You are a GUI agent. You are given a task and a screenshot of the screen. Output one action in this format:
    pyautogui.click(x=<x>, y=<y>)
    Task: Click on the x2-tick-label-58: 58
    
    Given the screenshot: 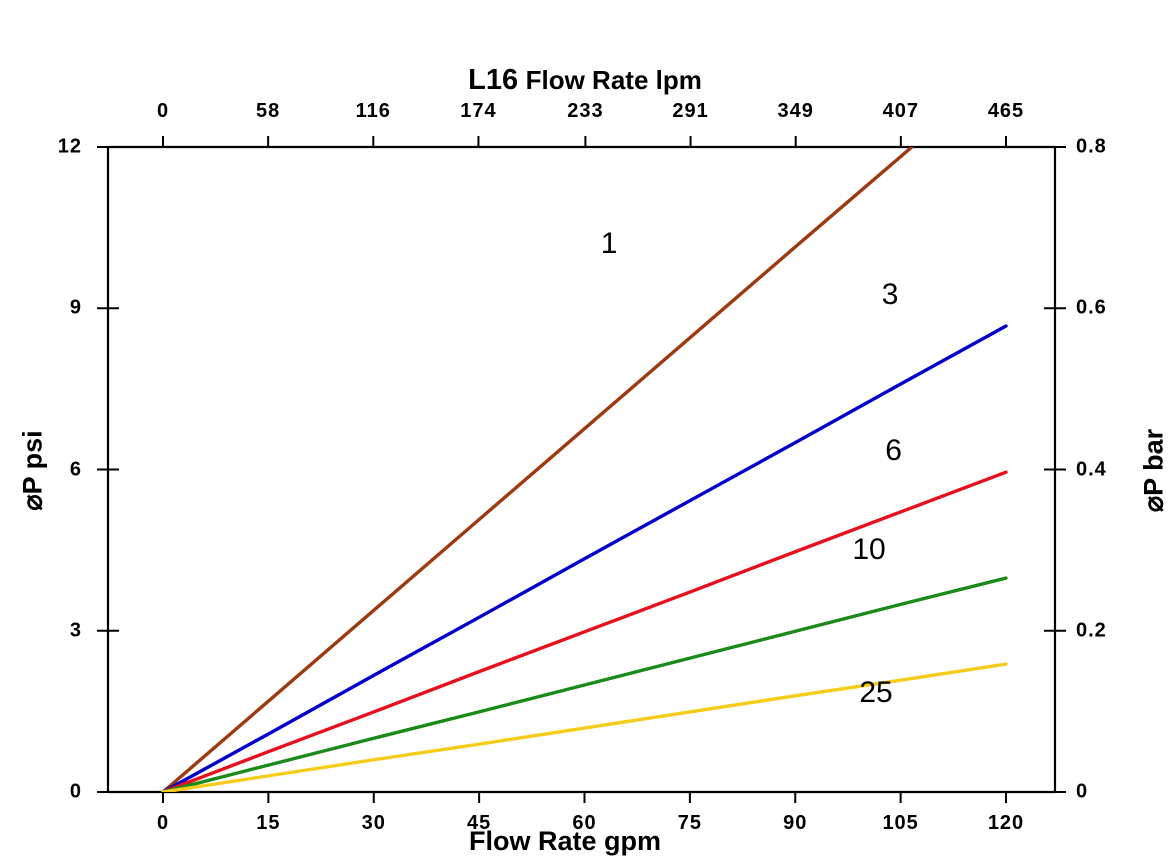 What is the action you would take?
    pyautogui.click(x=268, y=111)
    